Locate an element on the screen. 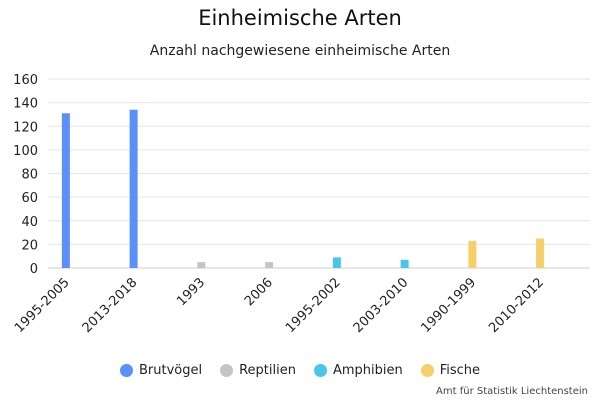 This screenshot has width=600, height=400. legend-label-amphibien: Amphibien is located at coordinates (367, 370).